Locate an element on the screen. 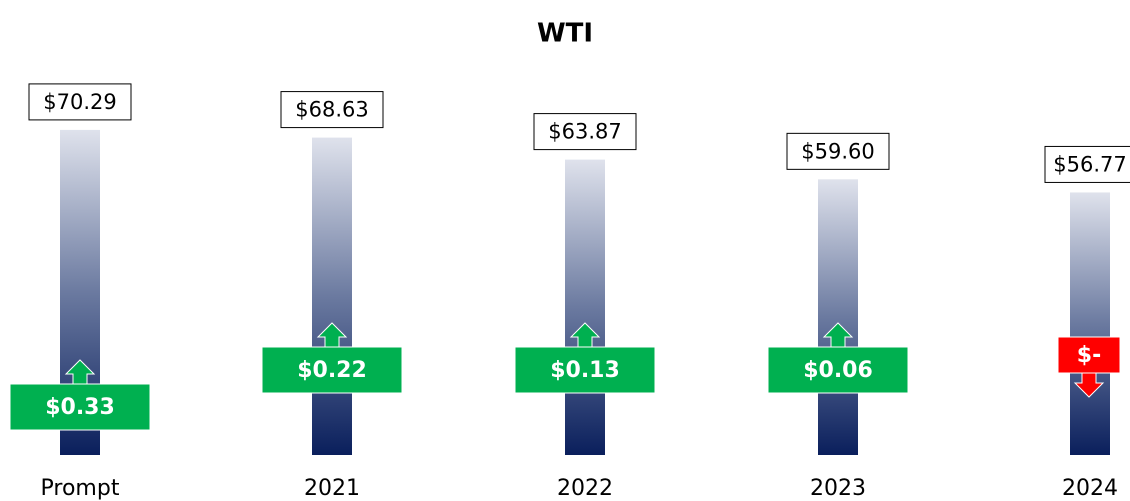  change-label: $0.33 is located at coordinates (80, 407).